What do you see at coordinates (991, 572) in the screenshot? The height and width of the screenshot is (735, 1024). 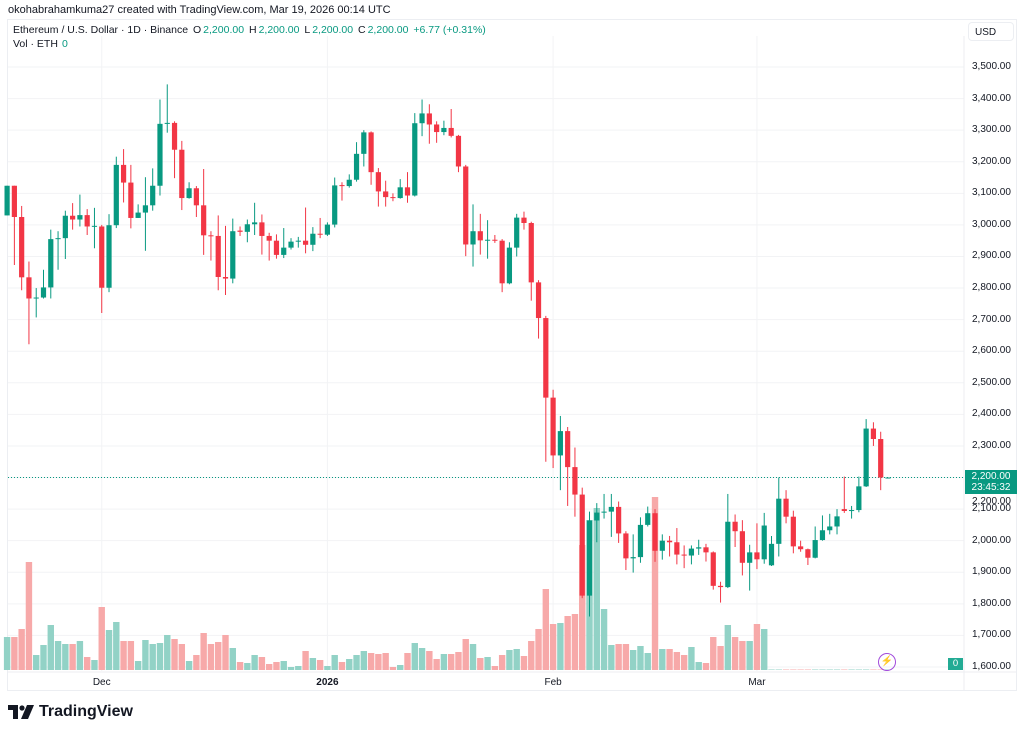 I see `price-tick-label: 1,900.00` at bounding box center [991, 572].